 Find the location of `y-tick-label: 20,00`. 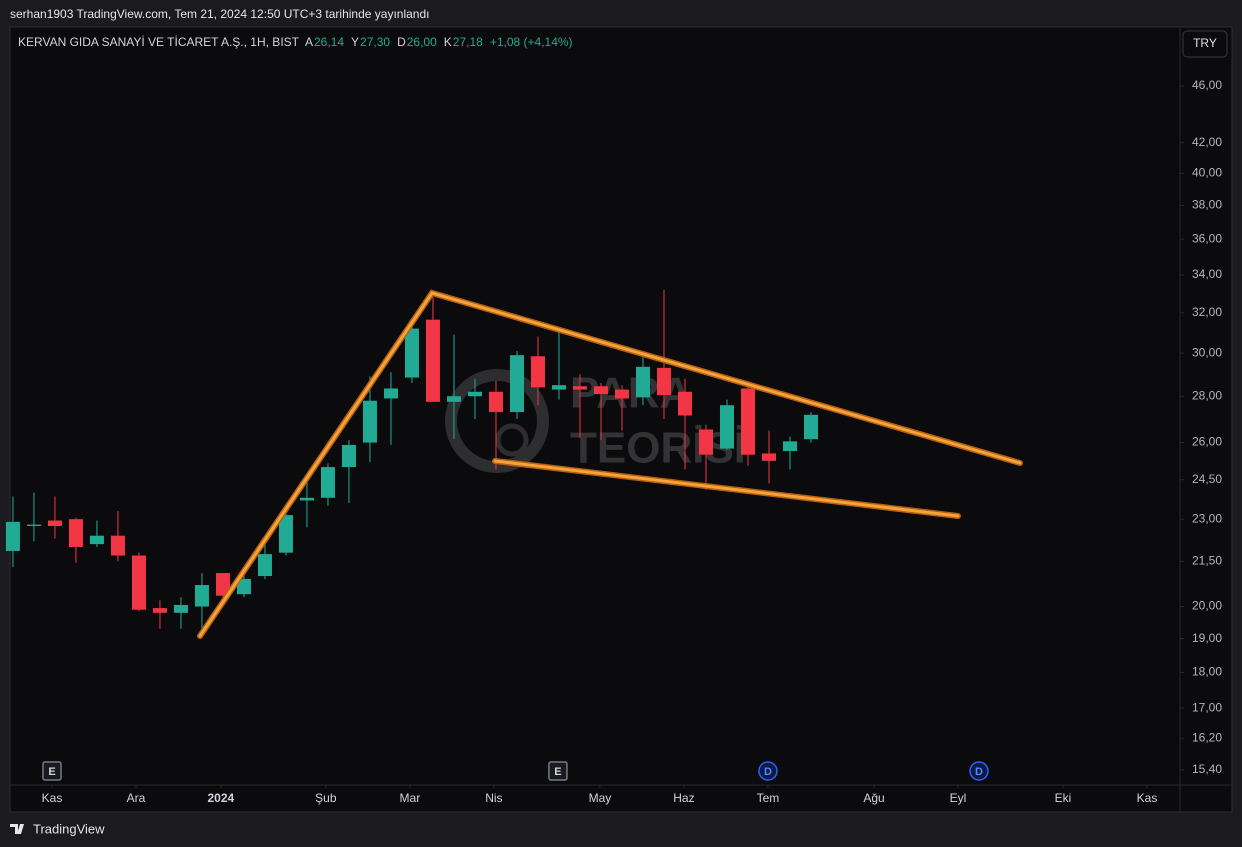

y-tick-label: 20,00 is located at coordinates (1207, 606).